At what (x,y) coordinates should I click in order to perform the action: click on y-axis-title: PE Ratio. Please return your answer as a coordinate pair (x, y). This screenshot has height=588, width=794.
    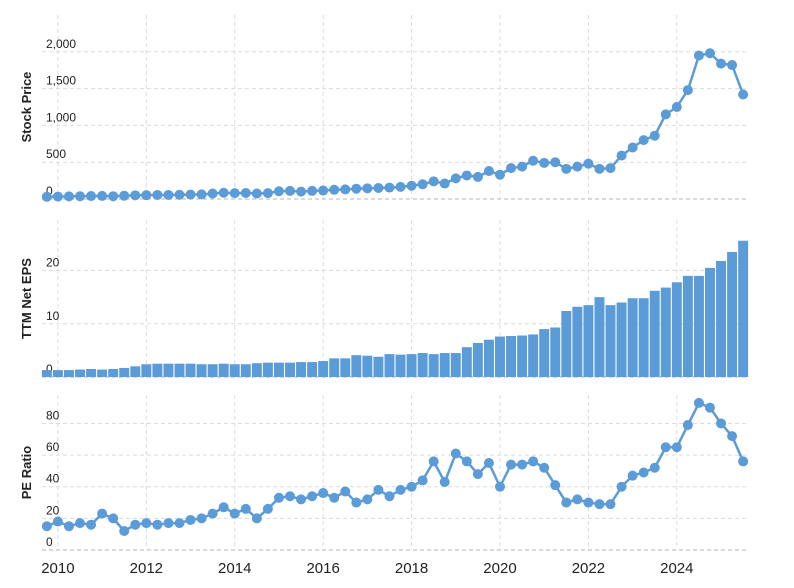
    Looking at the image, I should click on (26, 473).